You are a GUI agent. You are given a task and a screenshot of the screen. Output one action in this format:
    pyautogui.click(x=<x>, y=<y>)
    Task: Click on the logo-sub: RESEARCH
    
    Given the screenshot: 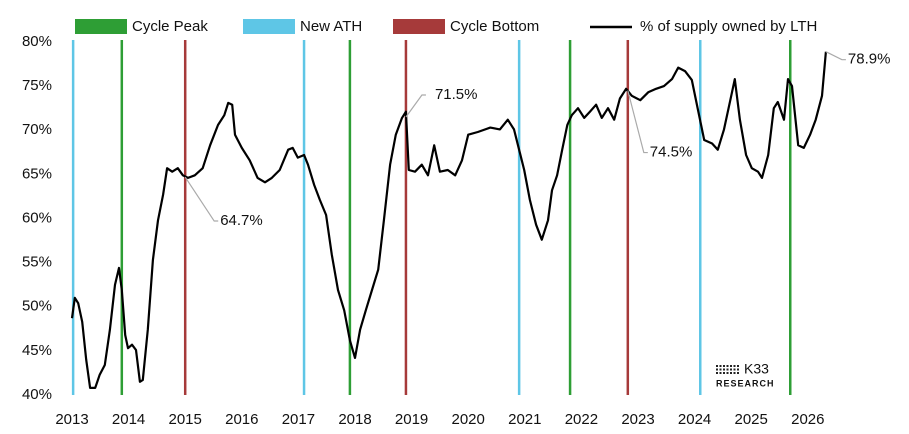 What is the action you would take?
    pyautogui.click(x=745, y=383)
    